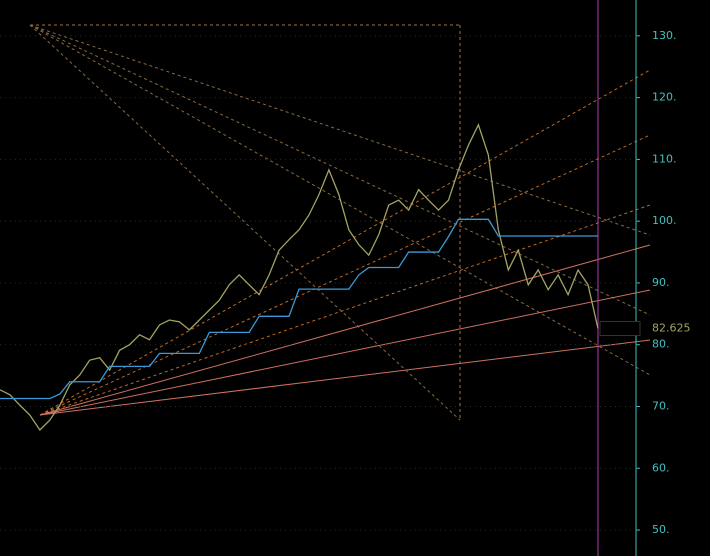  I want to click on y-tick-label: 90., so click(661, 282).